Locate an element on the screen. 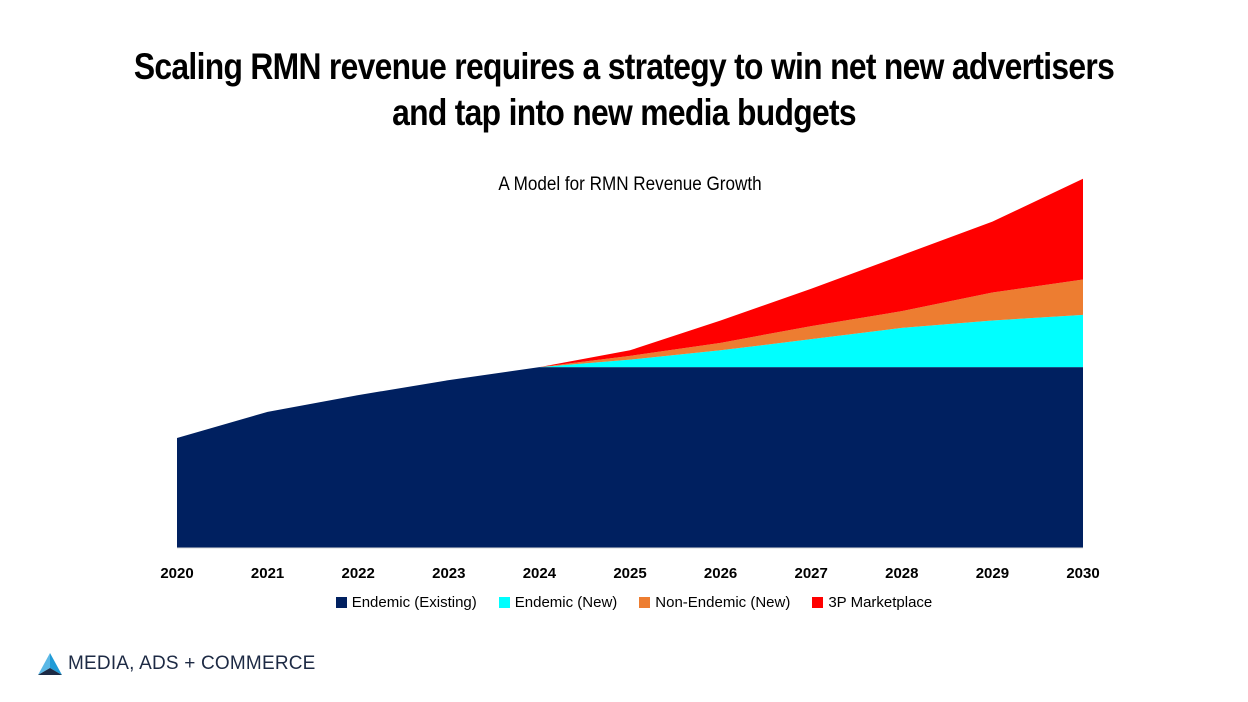 Image resolution: width=1248 pixels, height=702 pixels. chart-title: A Model for RMN Revenue Growth is located at coordinates (630, 184).